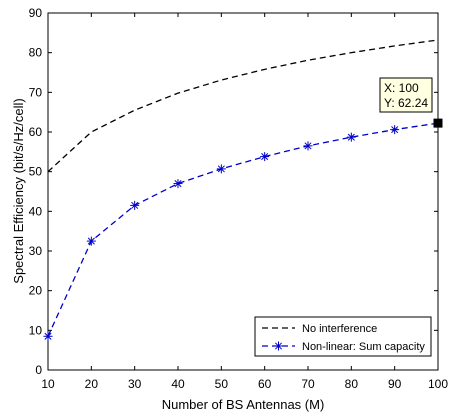 The height and width of the screenshot is (416, 454). Describe the element at coordinates (92, 384) in the screenshot. I see `x-tick-label-20: 20` at that location.